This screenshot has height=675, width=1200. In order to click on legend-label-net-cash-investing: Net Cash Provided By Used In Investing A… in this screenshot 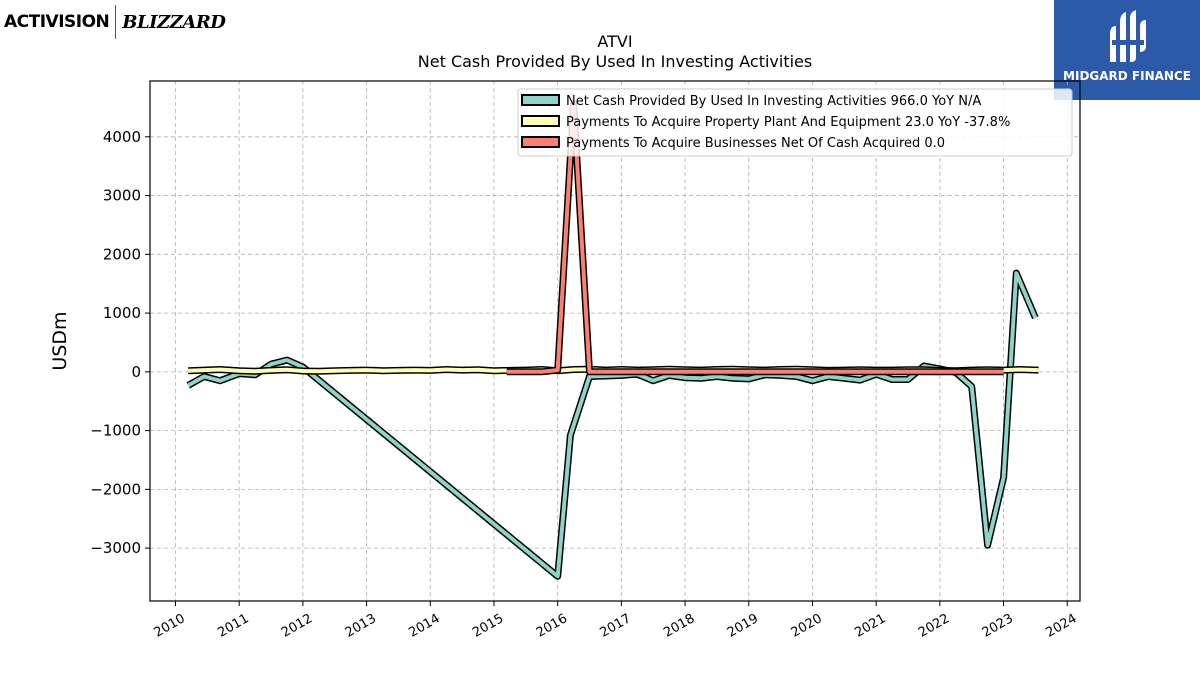, I will do `click(773, 101)`.